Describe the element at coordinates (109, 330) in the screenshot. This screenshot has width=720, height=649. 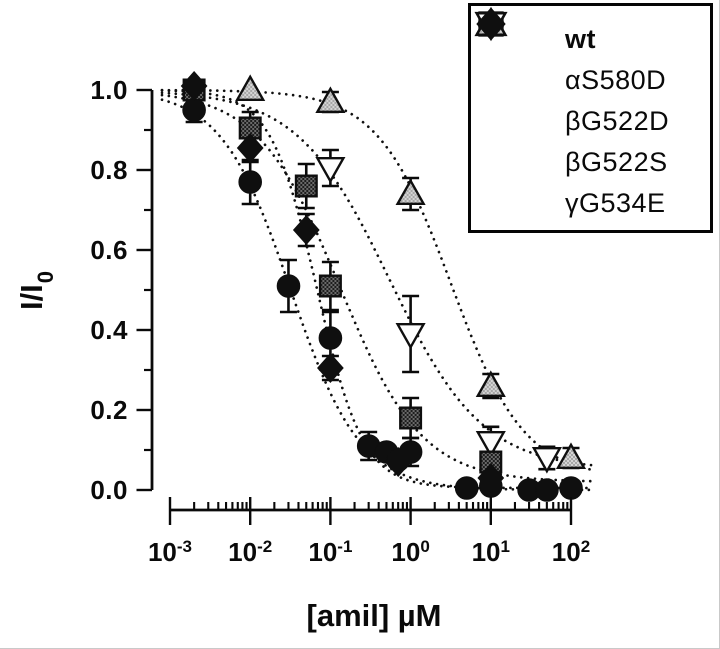
I see `y-tick-label: 0.4` at that location.